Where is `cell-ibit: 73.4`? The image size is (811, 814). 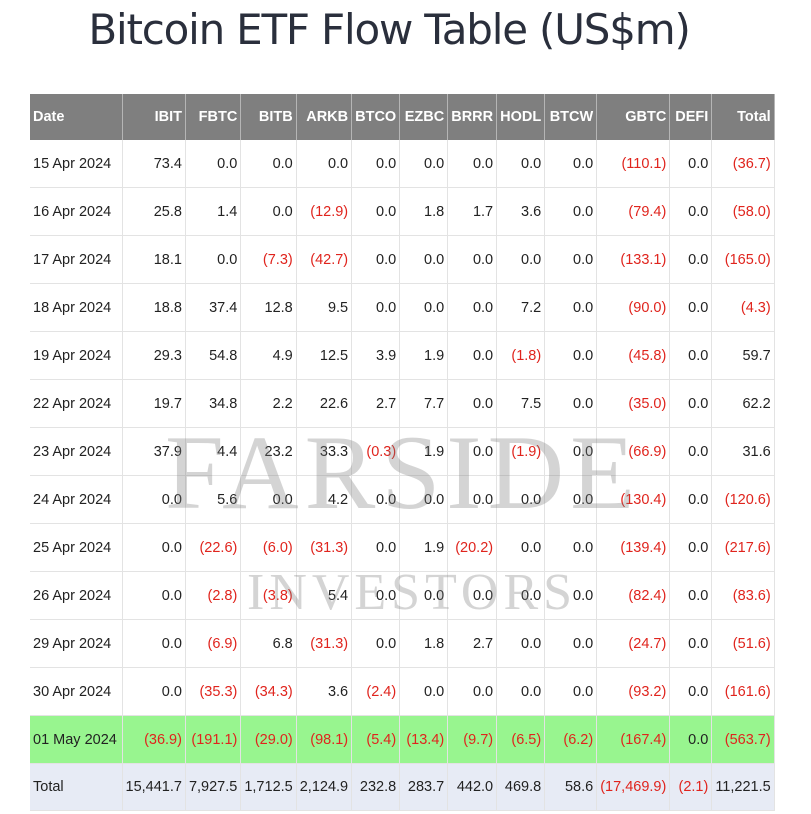 cell-ibit: 73.4 is located at coordinates (154, 164).